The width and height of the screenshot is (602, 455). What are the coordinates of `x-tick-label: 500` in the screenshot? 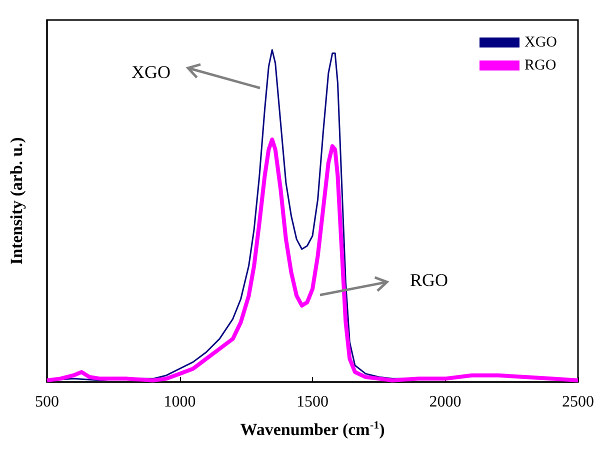 It's located at (47, 402).